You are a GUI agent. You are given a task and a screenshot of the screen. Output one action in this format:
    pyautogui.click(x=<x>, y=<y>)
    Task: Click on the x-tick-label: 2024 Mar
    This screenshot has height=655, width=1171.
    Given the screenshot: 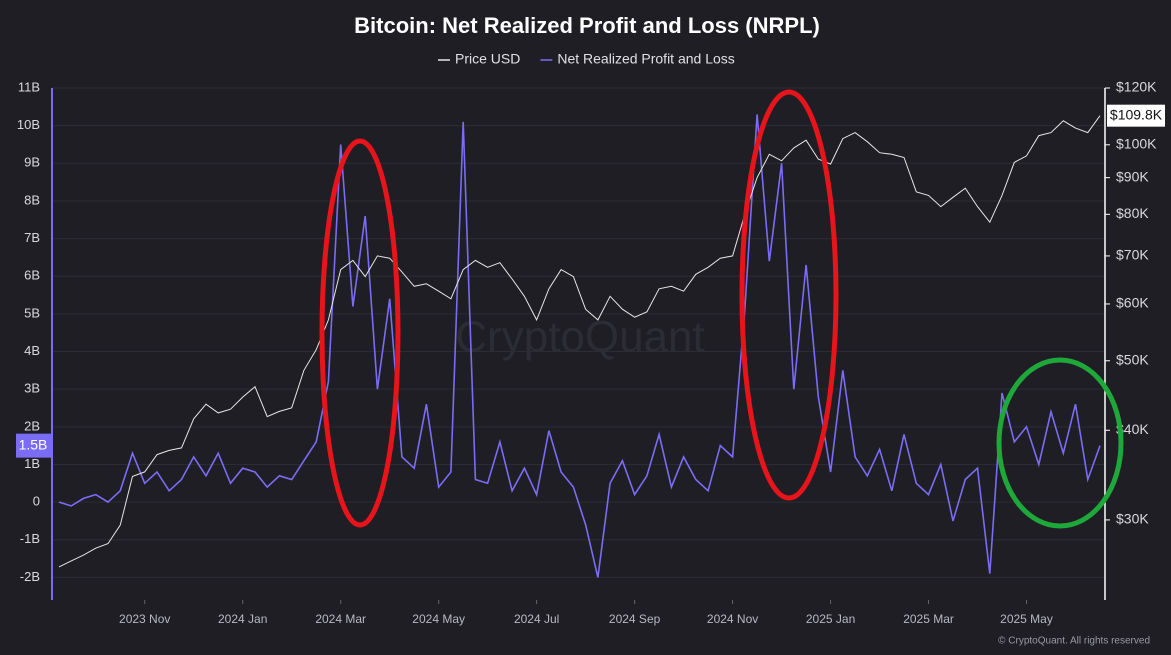 What is the action you would take?
    pyautogui.click(x=340, y=619)
    